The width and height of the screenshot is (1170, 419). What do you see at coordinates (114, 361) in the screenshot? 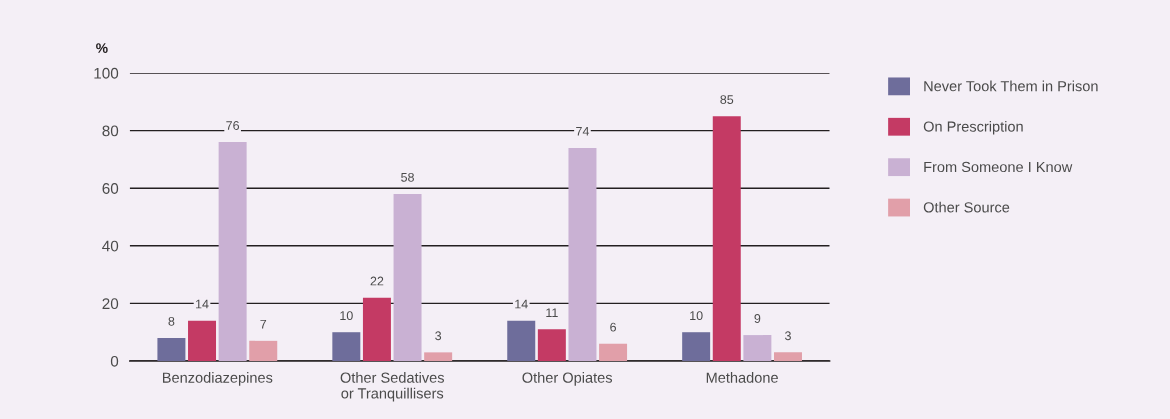
I see `y-tick-label: 0` at bounding box center [114, 361].